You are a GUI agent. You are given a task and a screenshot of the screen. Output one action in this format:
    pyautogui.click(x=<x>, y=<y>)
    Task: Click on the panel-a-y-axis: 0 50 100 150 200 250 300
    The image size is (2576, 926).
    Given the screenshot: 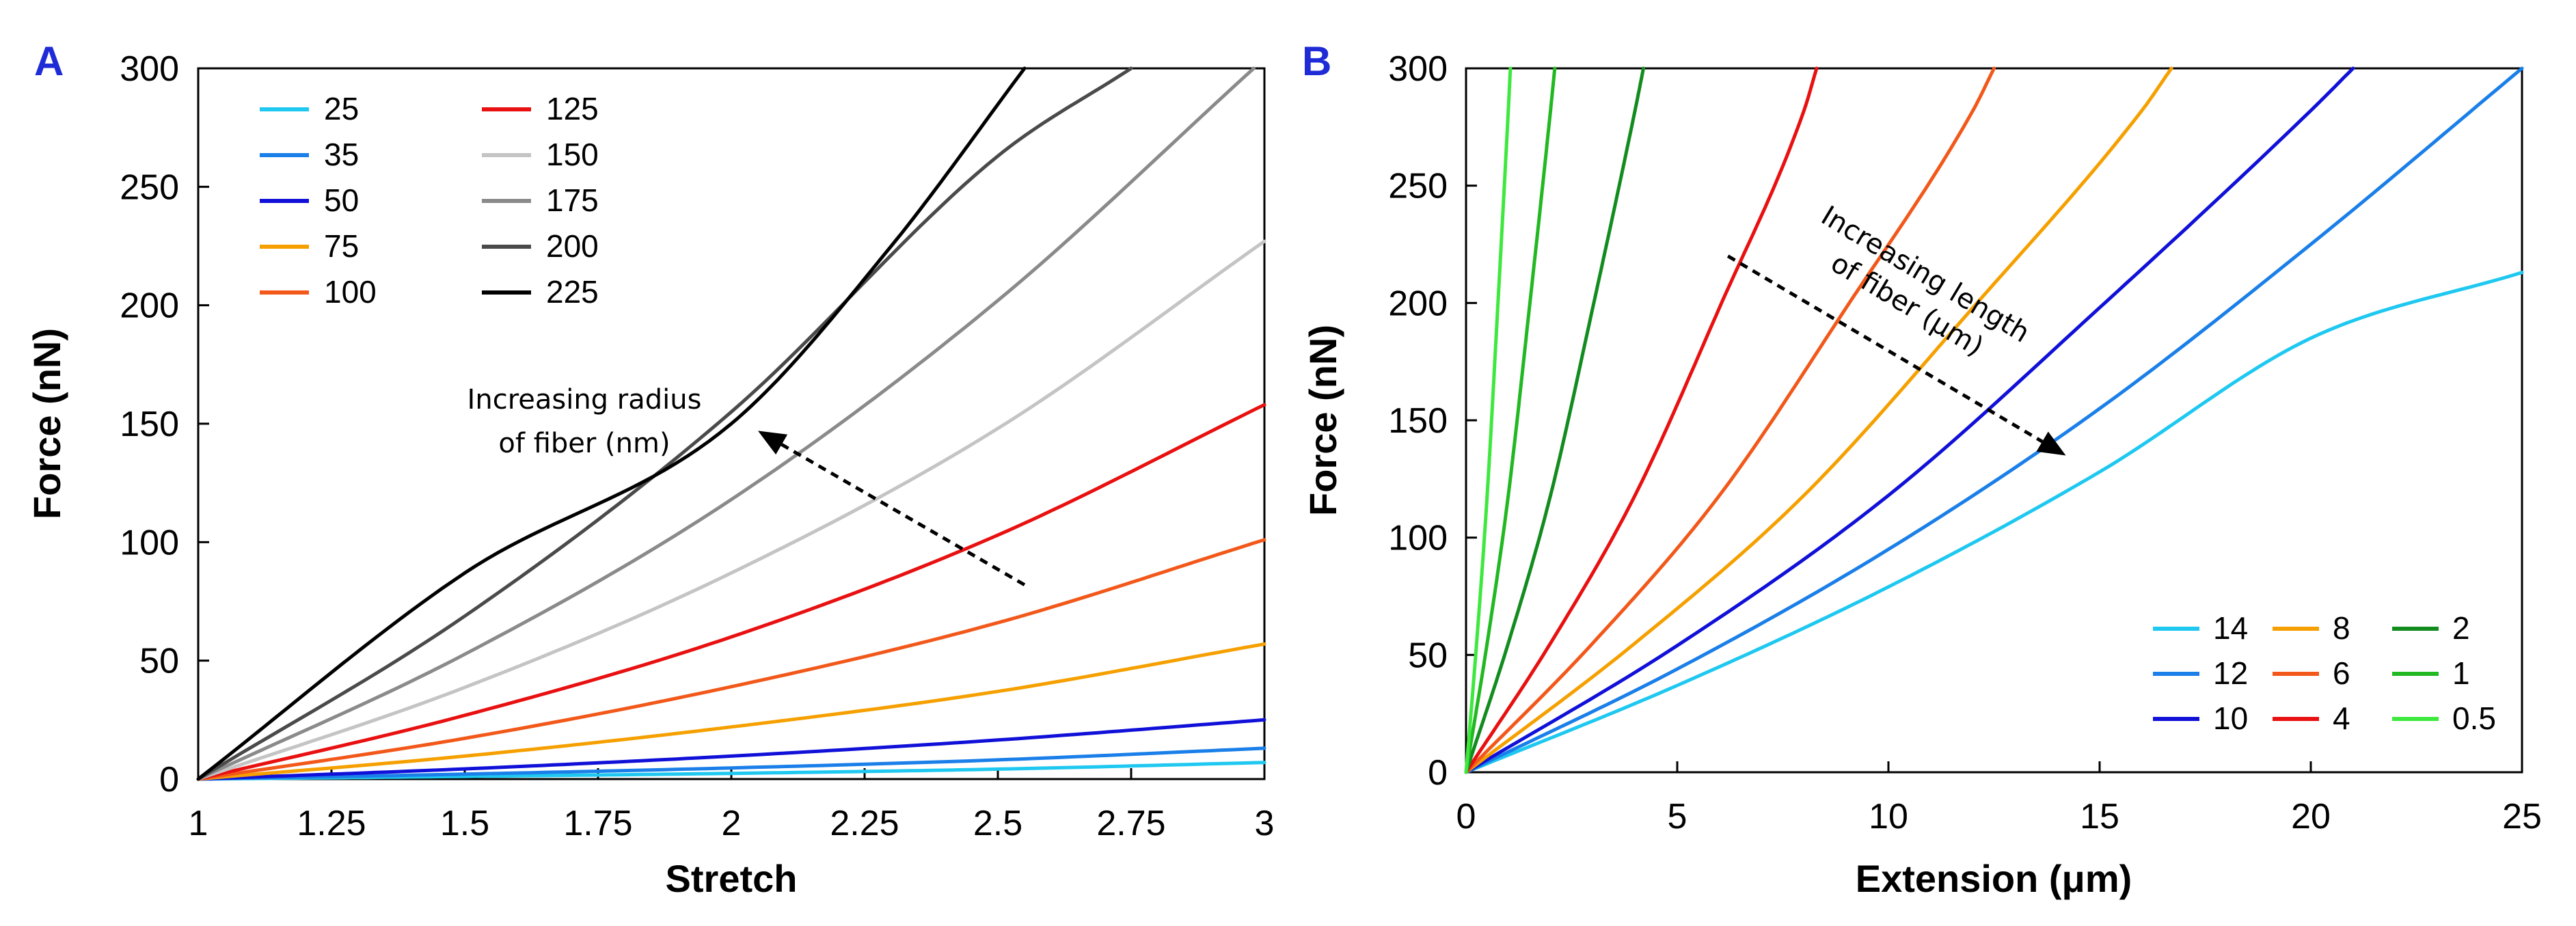 What is the action you would take?
    pyautogui.click(x=165, y=424)
    